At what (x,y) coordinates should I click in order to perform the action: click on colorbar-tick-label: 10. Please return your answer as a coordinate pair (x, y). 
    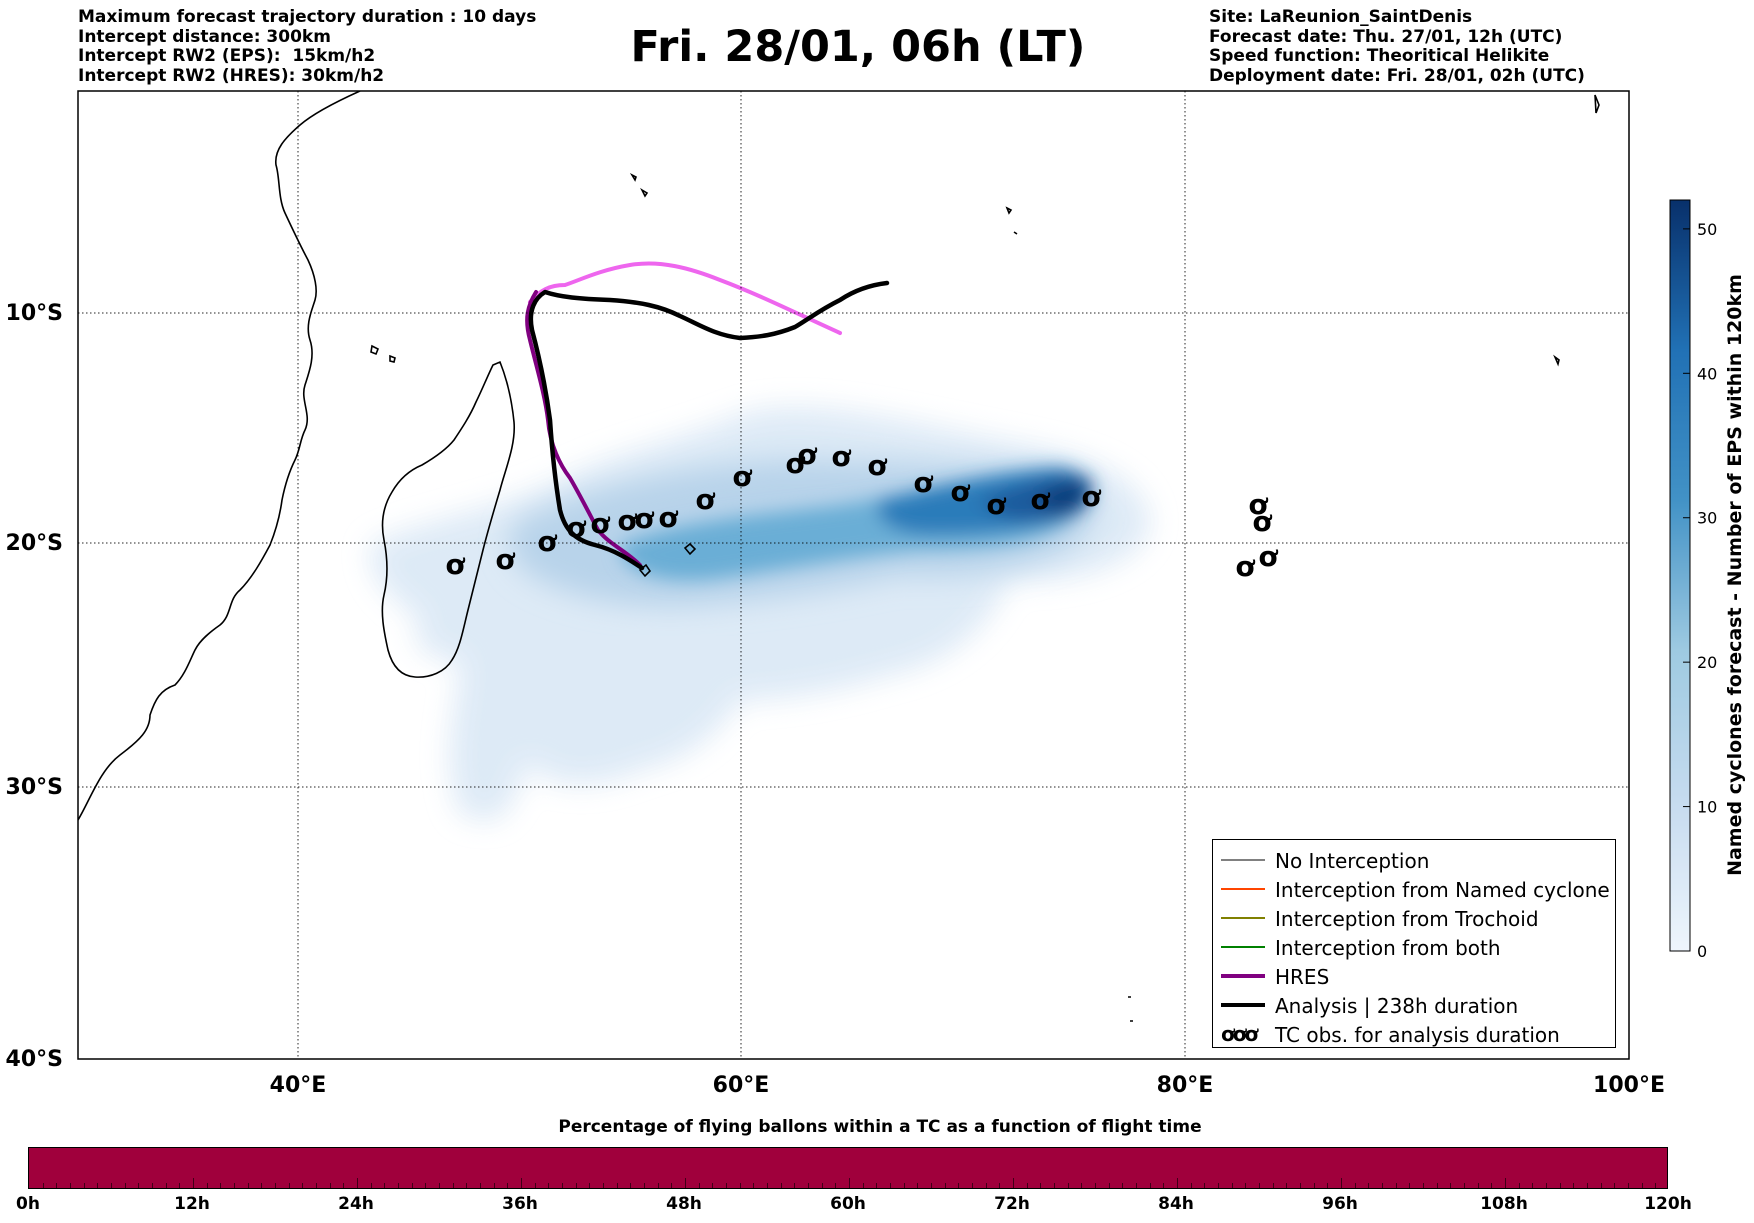
    Looking at the image, I should click on (1707, 807).